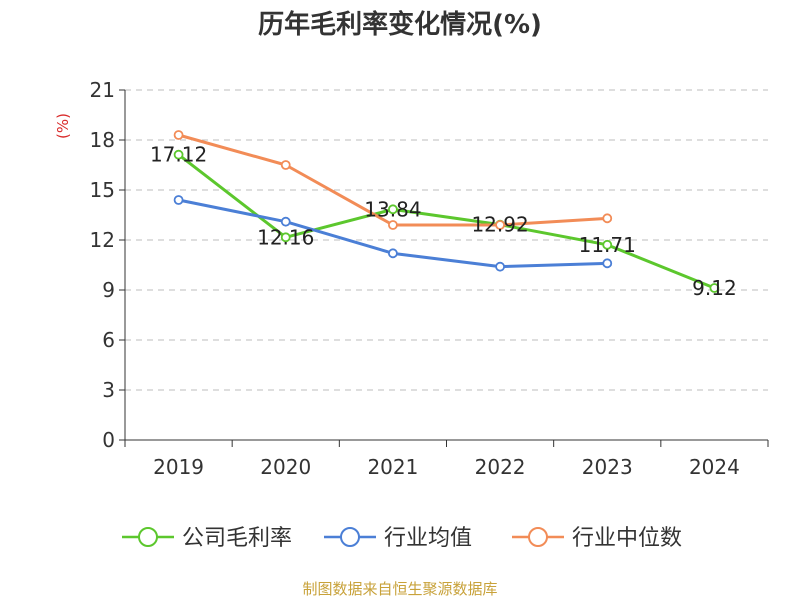 This screenshot has width=800, height=600. I want to click on legend-label: 行业均值, so click(428, 538).